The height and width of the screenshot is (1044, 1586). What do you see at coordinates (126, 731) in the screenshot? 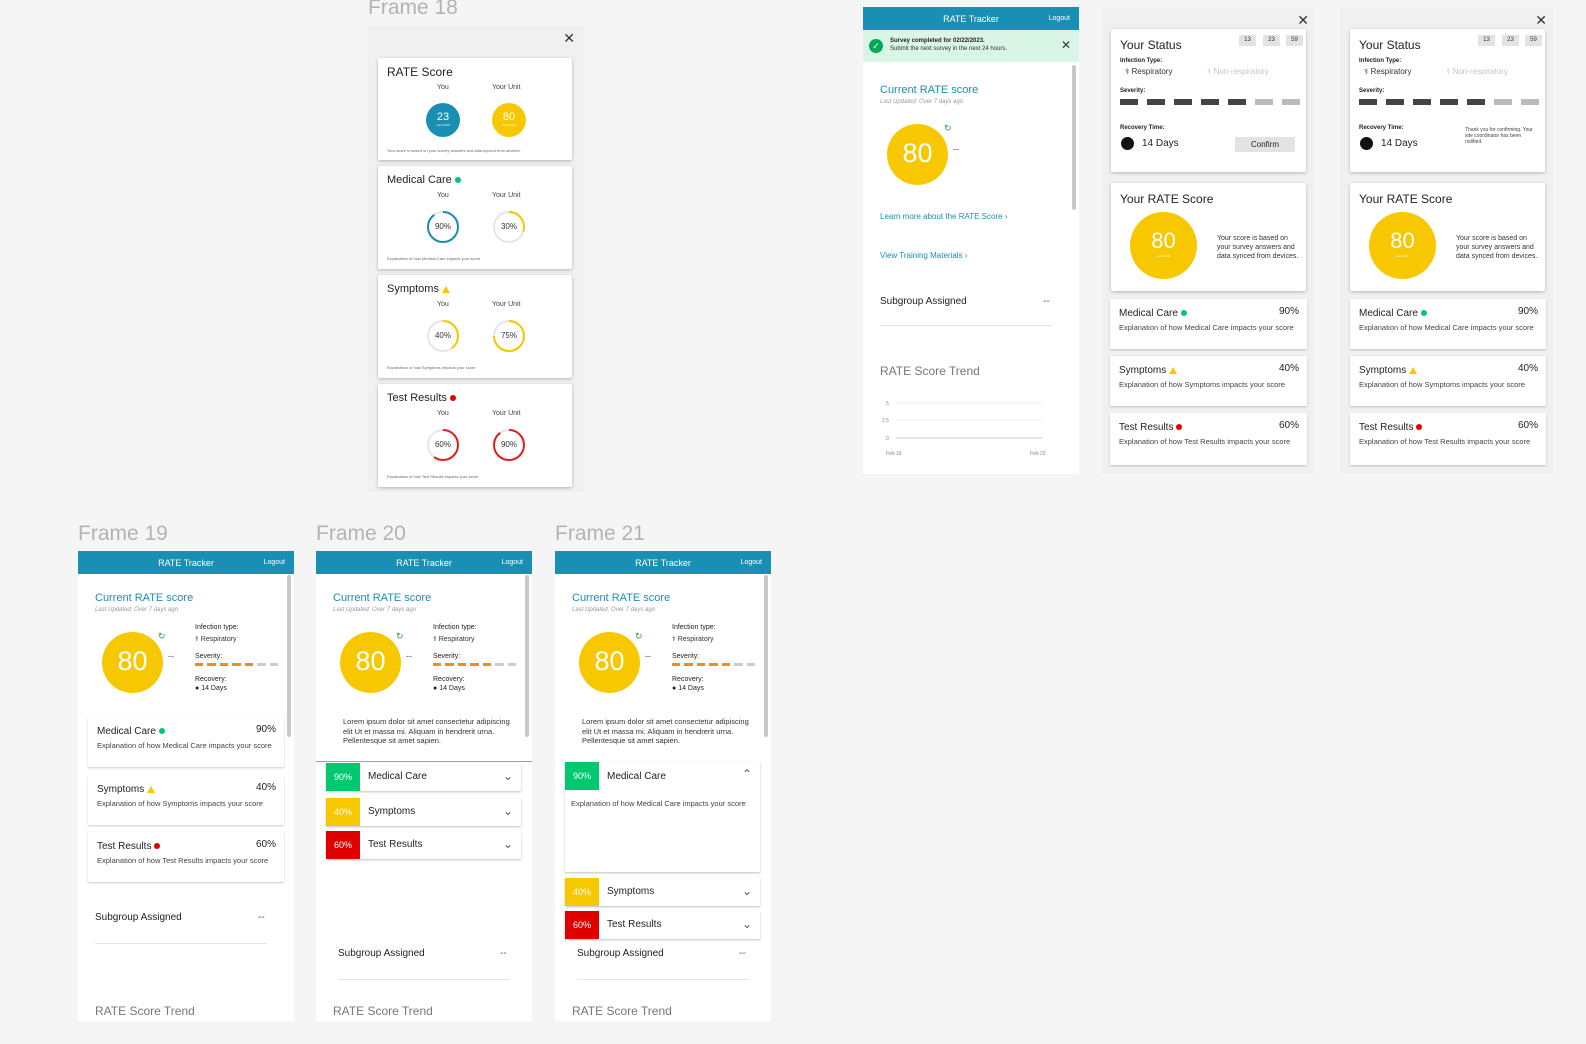
I see `medical-care-name: Medical Care` at bounding box center [126, 731].